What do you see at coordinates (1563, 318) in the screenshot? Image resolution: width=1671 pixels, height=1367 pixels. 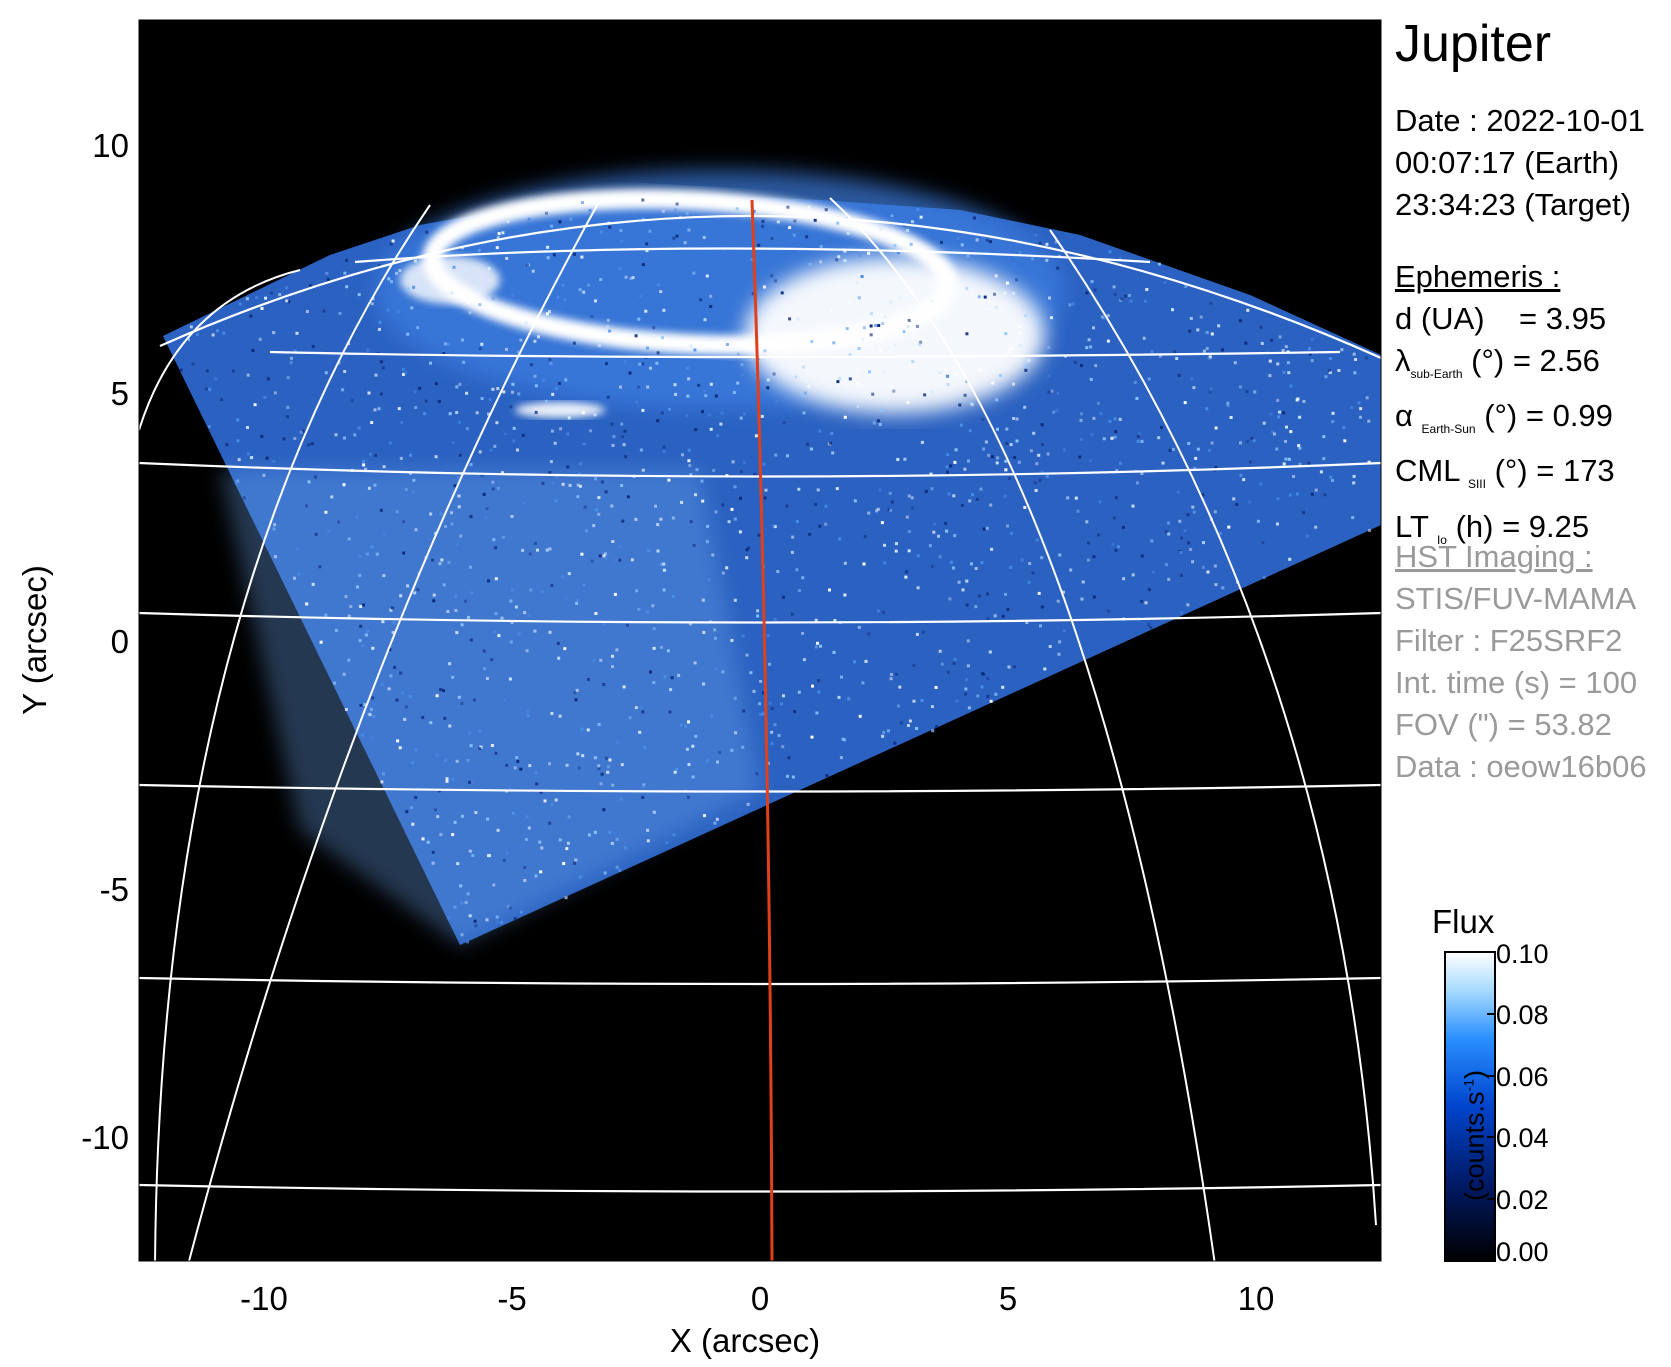 I see `distance-value: = 3.95` at bounding box center [1563, 318].